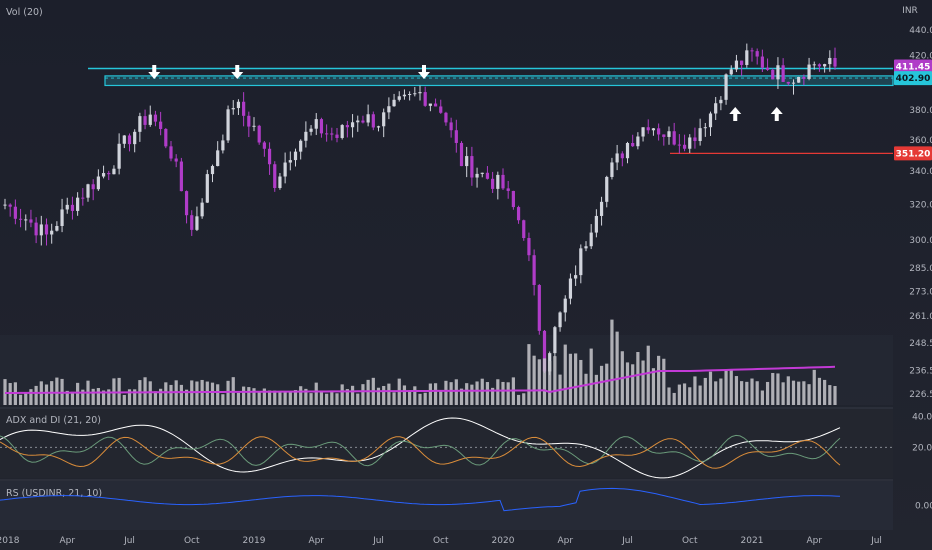  I want to click on price-axis-tick: 248.50, so click(920, 344).